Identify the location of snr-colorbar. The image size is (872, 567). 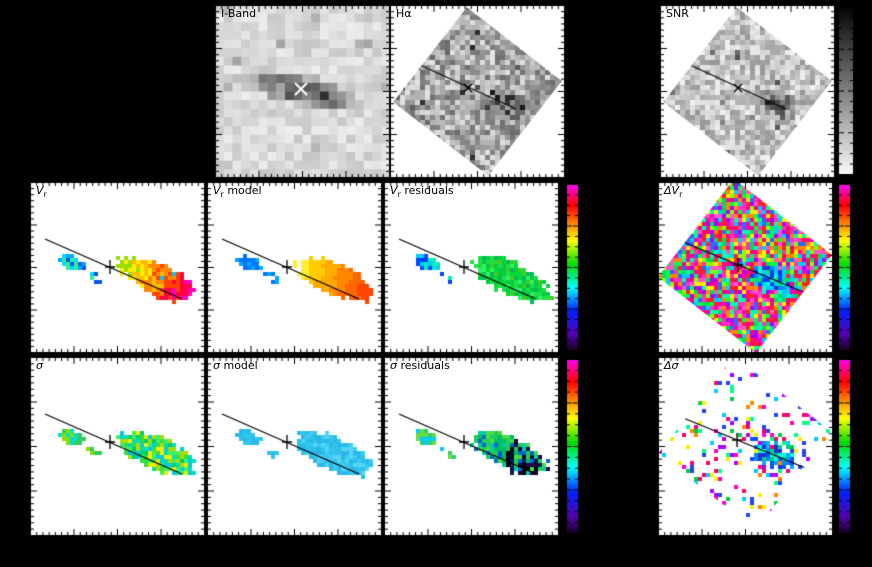
(846, 91).